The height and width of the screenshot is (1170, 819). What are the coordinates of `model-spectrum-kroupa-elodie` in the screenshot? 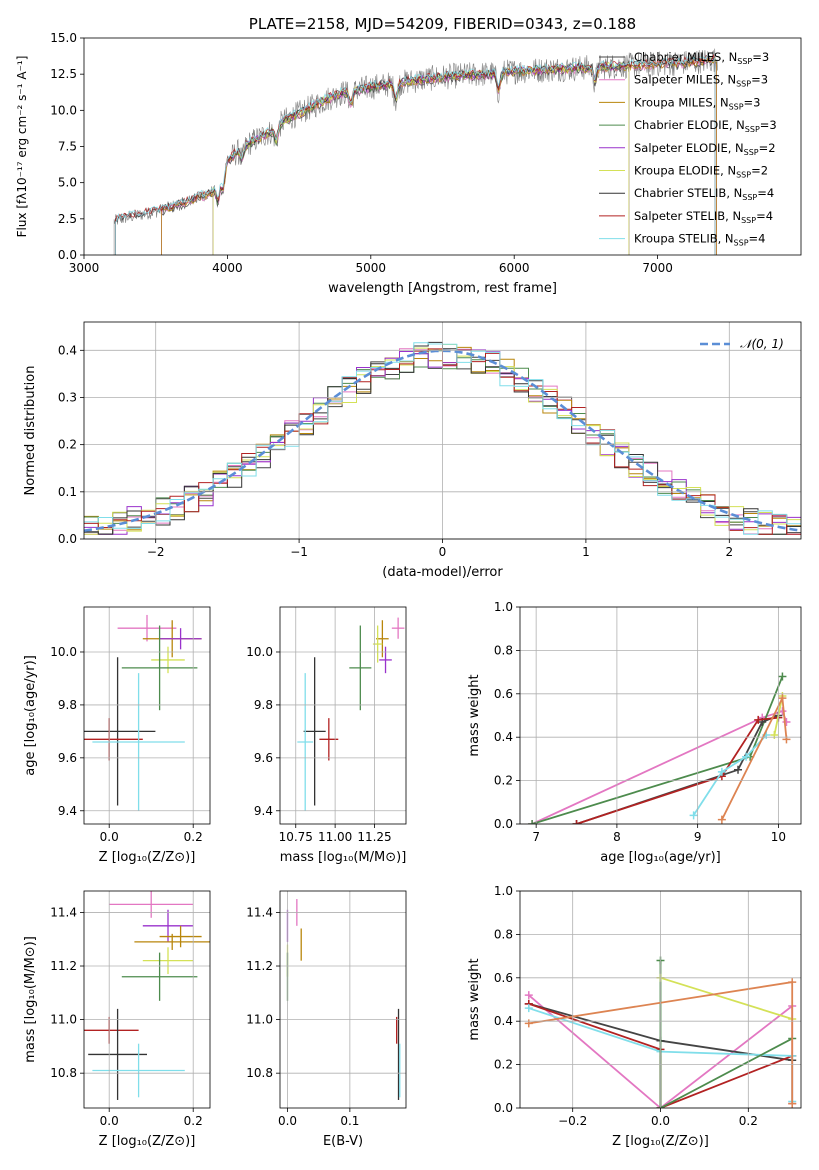 It's located at (421, 158).